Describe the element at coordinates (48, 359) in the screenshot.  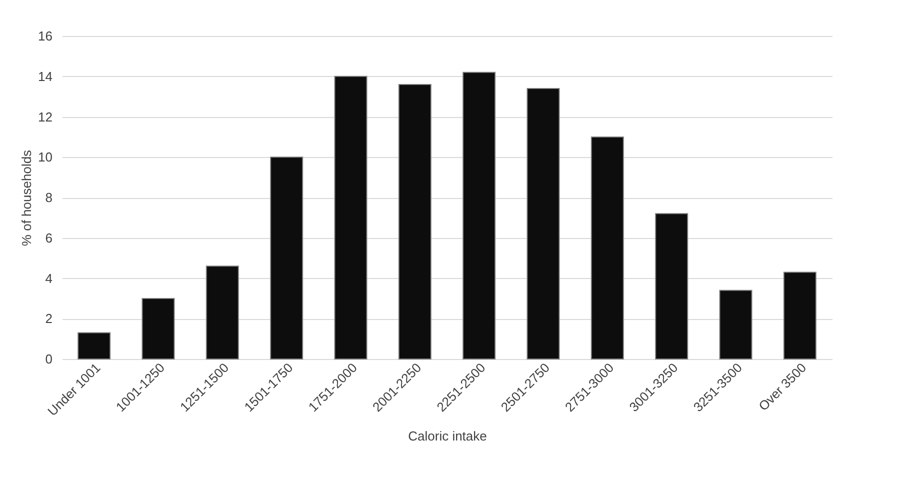
I see `y-tick-label: 0` at that location.